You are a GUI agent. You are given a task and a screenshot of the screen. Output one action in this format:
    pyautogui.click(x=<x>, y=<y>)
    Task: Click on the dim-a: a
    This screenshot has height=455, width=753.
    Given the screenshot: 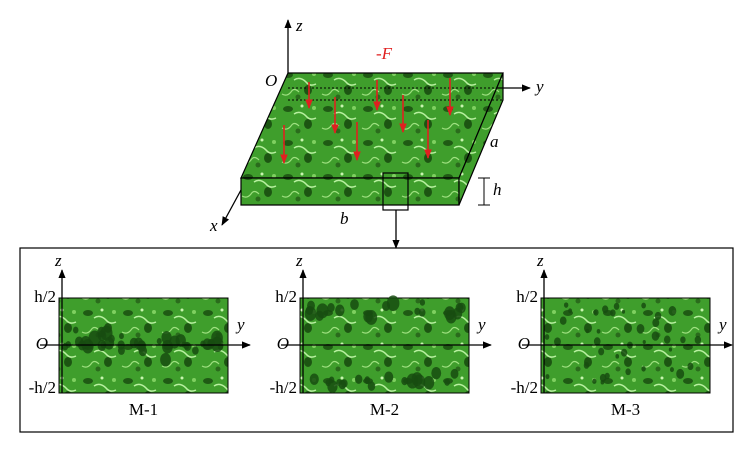 What is the action you would take?
    pyautogui.click(x=494, y=141)
    